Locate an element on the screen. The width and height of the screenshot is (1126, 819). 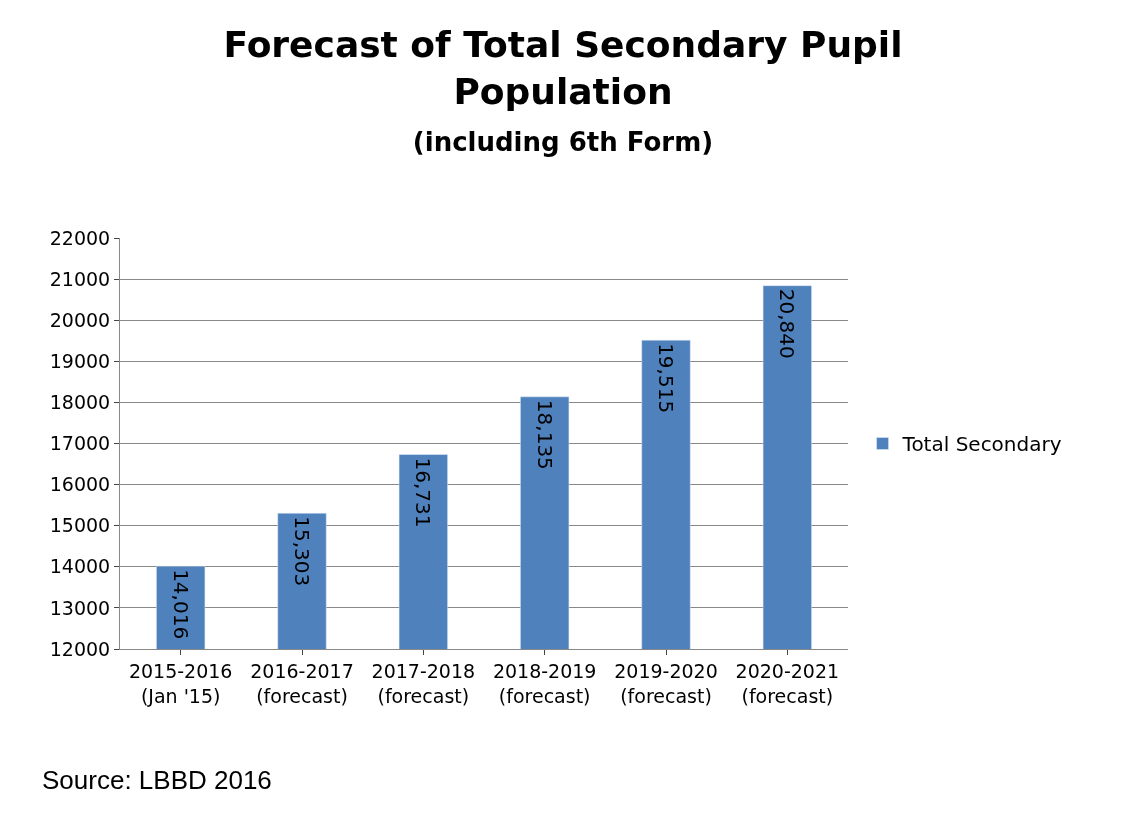
y-tick-label: 17000 is located at coordinates (80, 443).